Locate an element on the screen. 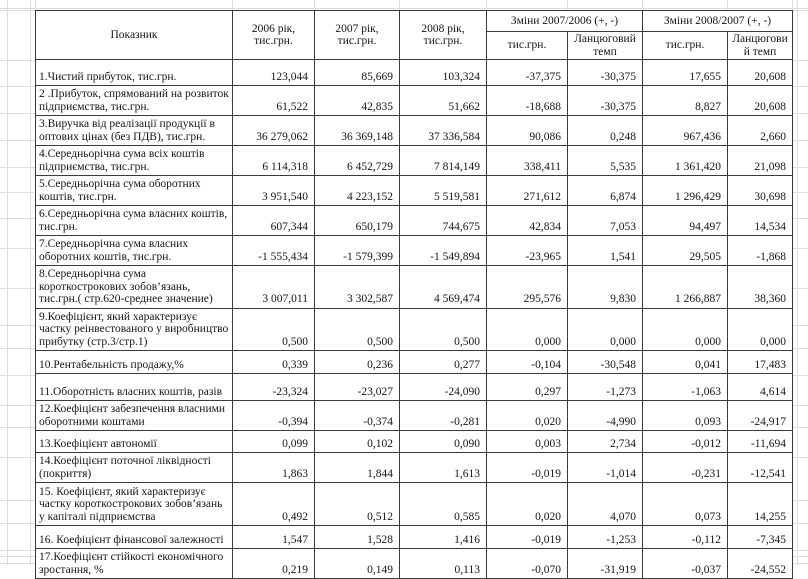  value-cell: 20,608 is located at coordinates (760, 100).